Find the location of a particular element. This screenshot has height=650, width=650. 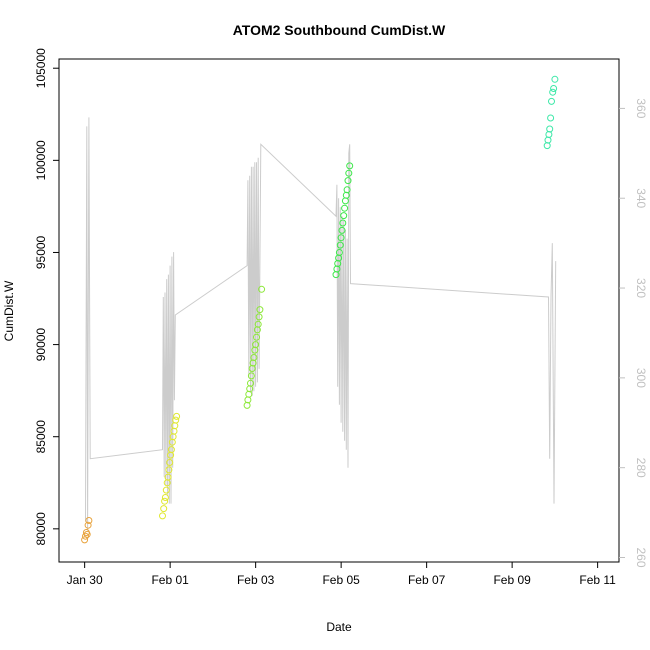

y-tick-label: 95000 is located at coordinates (41, 252).